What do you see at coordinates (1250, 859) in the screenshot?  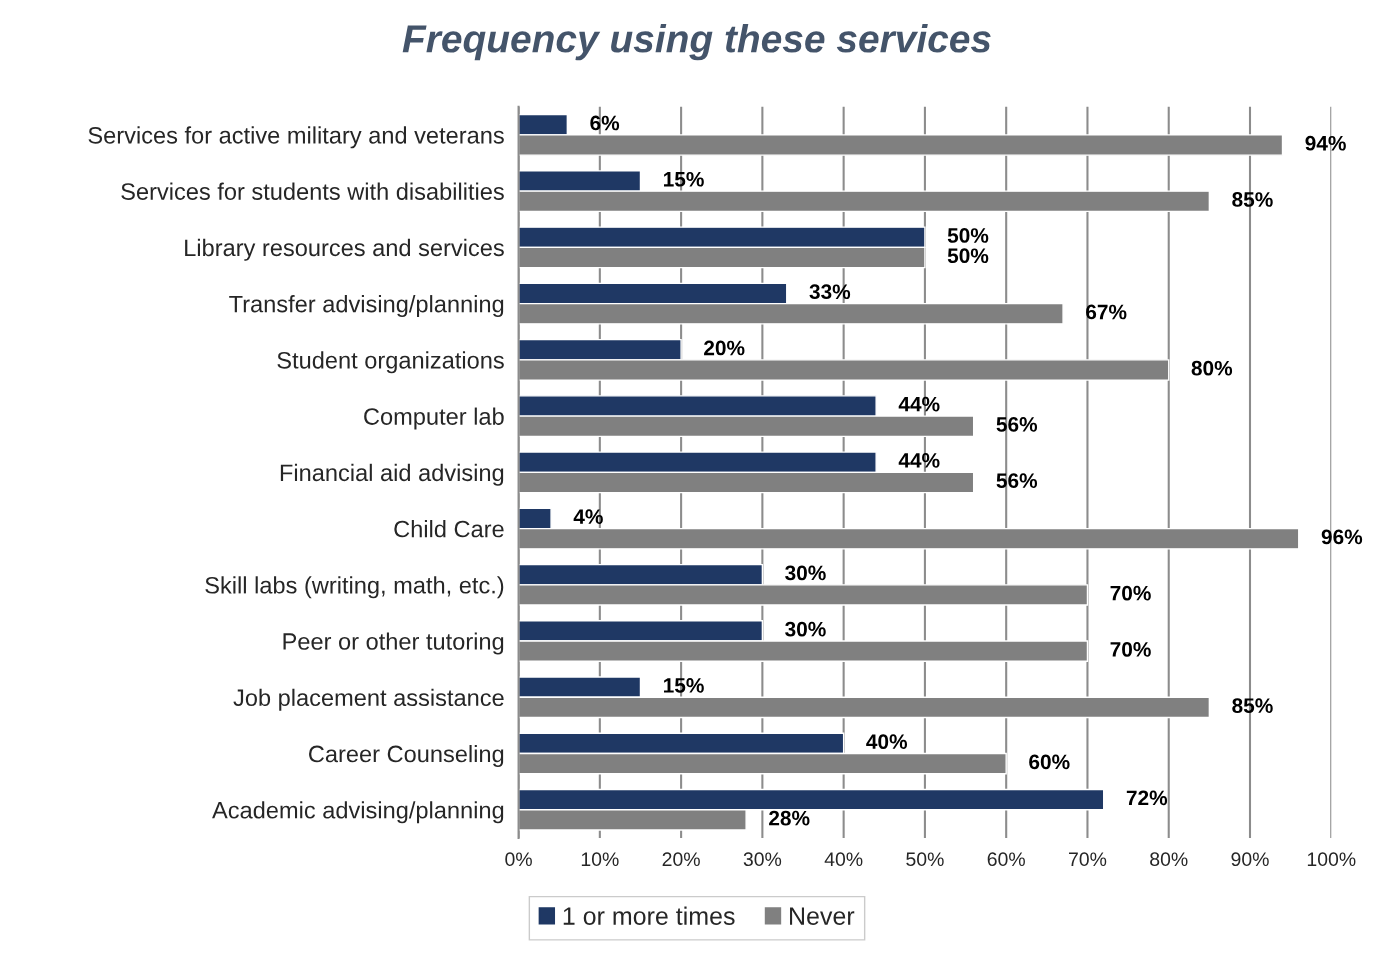 I see `x-tick-label: 90%` at bounding box center [1250, 859].